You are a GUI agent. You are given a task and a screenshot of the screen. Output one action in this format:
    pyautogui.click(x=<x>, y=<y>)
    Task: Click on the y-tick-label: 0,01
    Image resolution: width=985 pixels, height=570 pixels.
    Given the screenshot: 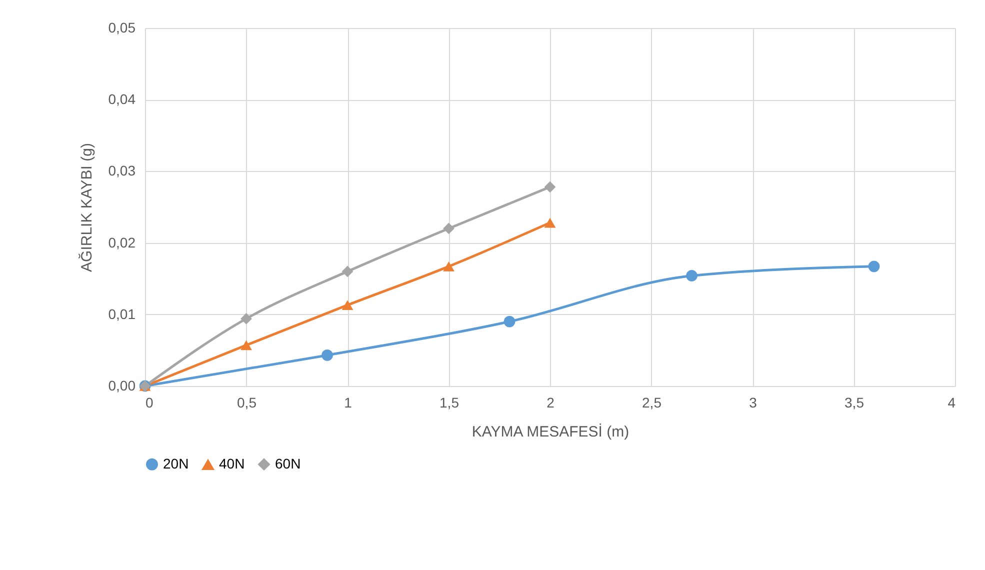 What is the action you would take?
    pyautogui.click(x=122, y=314)
    